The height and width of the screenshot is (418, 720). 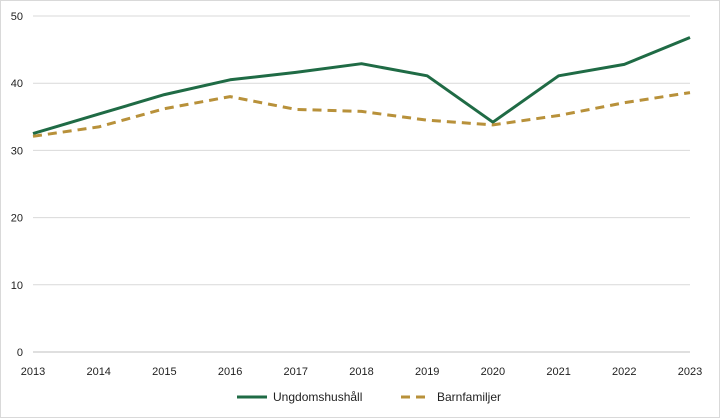 I want to click on legend-label: Ungdomshushåll, so click(x=317, y=397).